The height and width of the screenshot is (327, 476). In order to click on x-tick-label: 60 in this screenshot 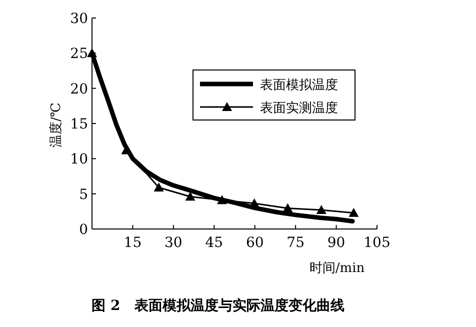, I will do `click(255, 243)`.